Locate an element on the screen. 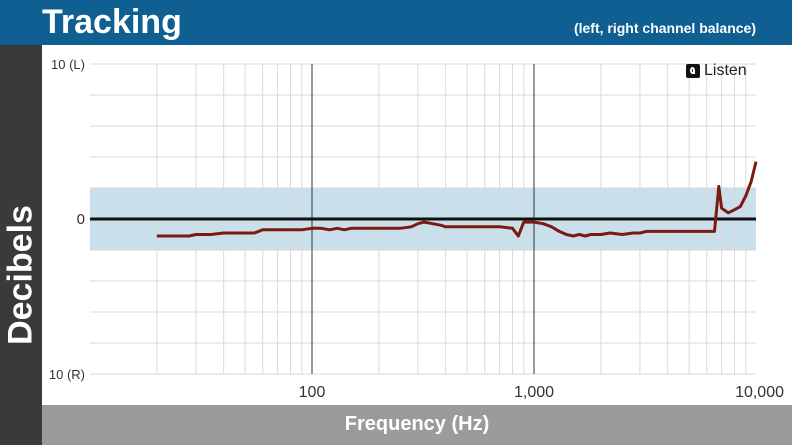 The height and width of the screenshot is (445, 792). x-tick-label: 10,000 is located at coordinates (759, 392).